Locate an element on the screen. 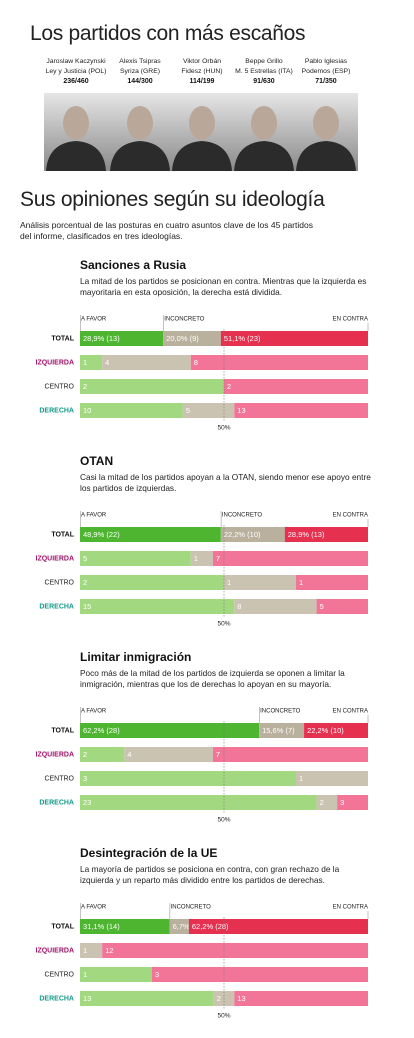 This screenshot has width=414, height=1038. person-seats: 144/300 is located at coordinates (139, 81).